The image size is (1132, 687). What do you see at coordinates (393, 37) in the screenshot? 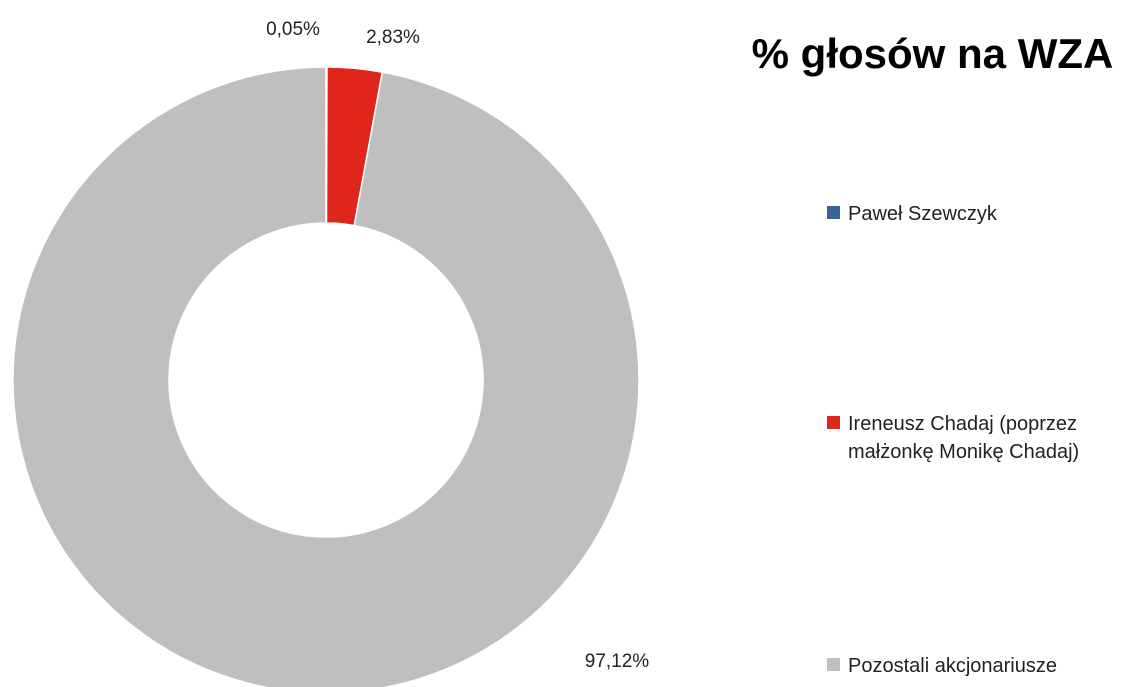
I see `data-label-ireneusz-chadaj-poprzez-malzonke-monike-chadaj: 2,83%` at bounding box center [393, 37].